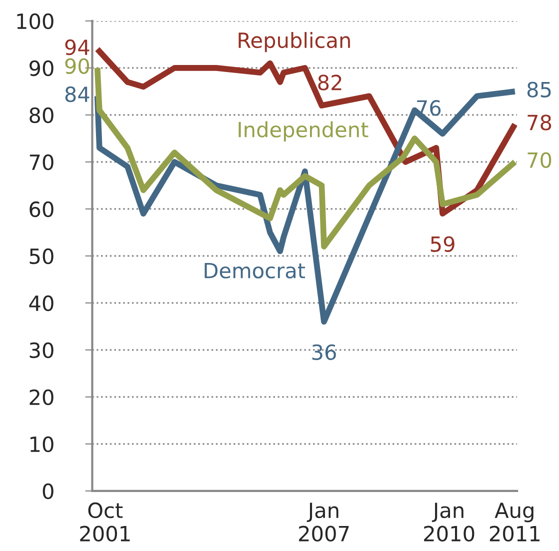 The image size is (559, 551). Describe the element at coordinates (449, 522) in the screenshot. I see `x-tick-label: Jan 2010` at that location.